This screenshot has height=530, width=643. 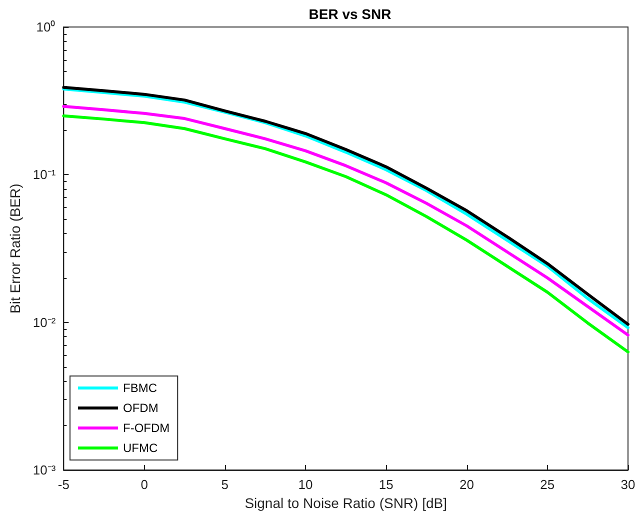 I want to click on legend-label: OFDM, so click(x=140, y=408).